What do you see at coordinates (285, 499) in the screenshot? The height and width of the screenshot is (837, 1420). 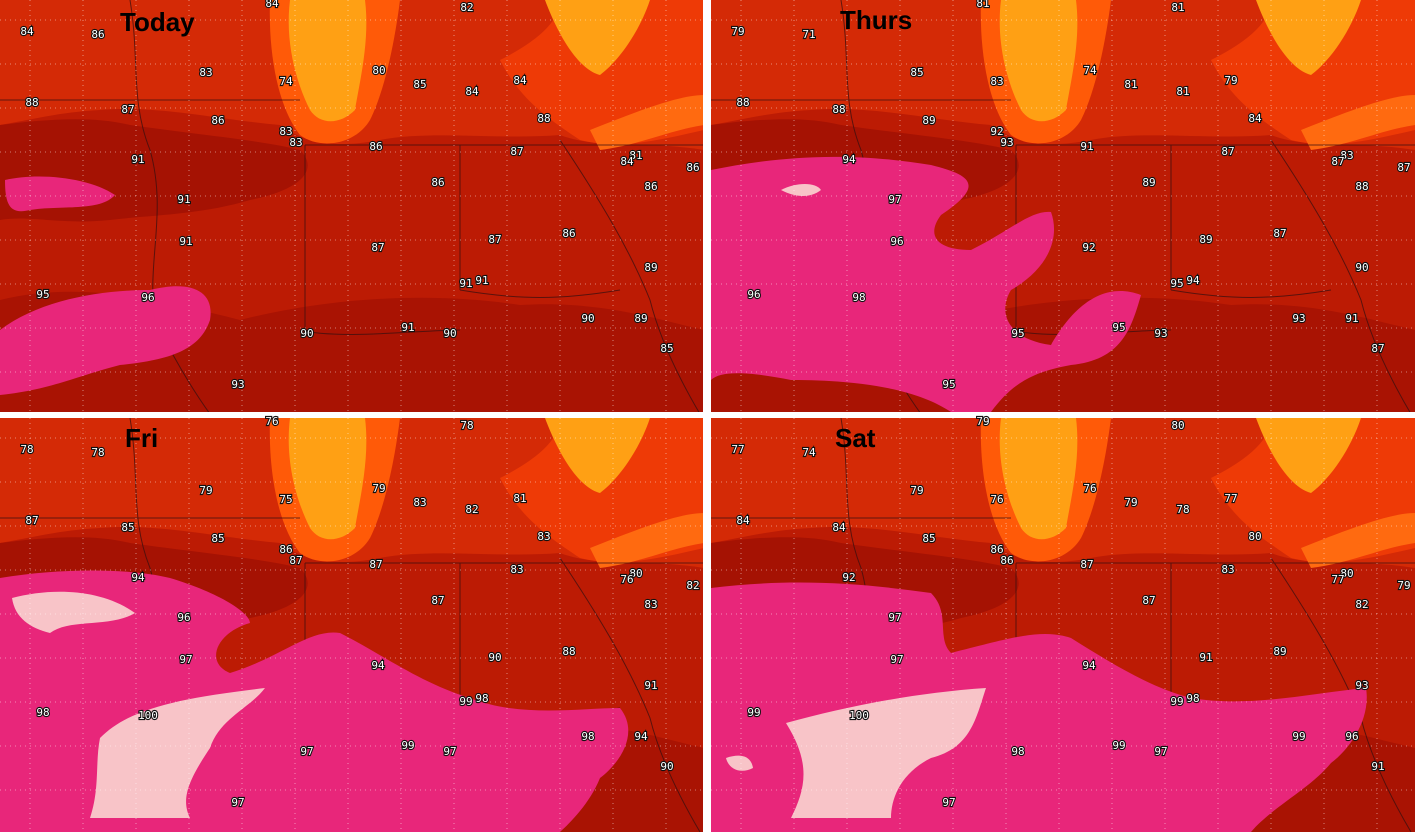 I see `temperature-label: 75` at bounding box center [285, 499].